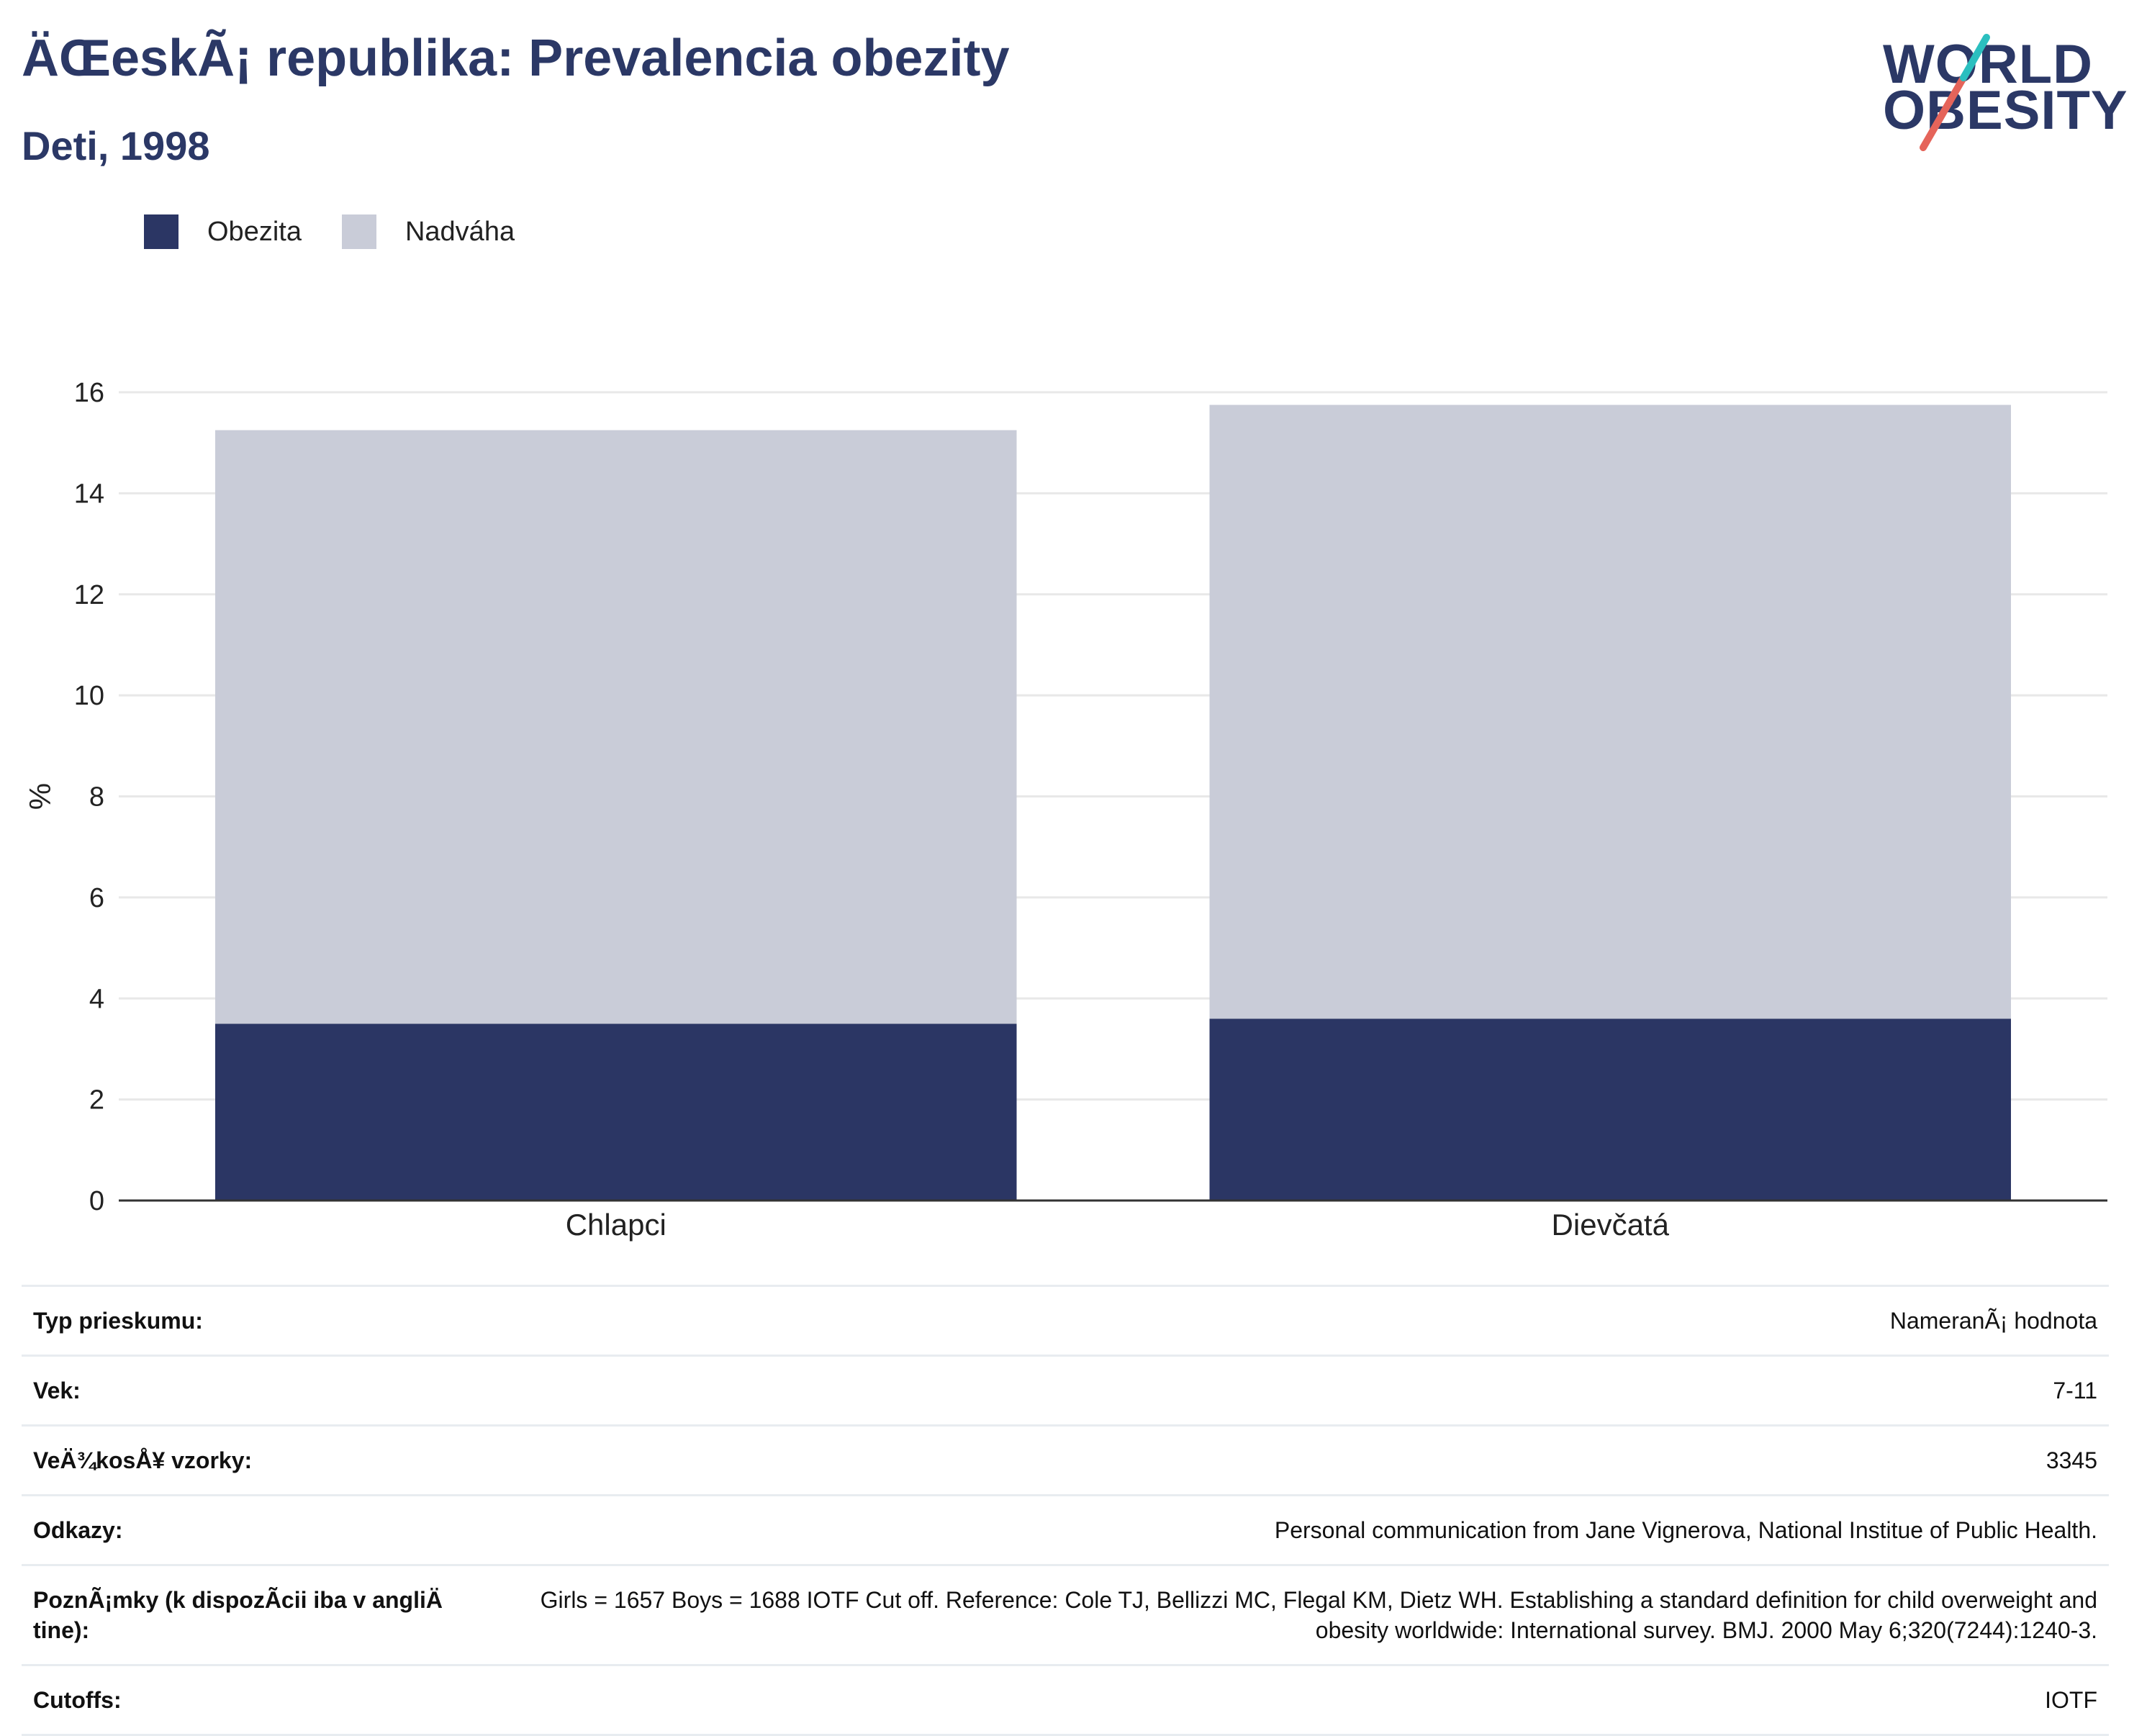 The width and height of the screenshot is (2129, 1736). I want to click on y-tick-label: 4, so click(96, 999).